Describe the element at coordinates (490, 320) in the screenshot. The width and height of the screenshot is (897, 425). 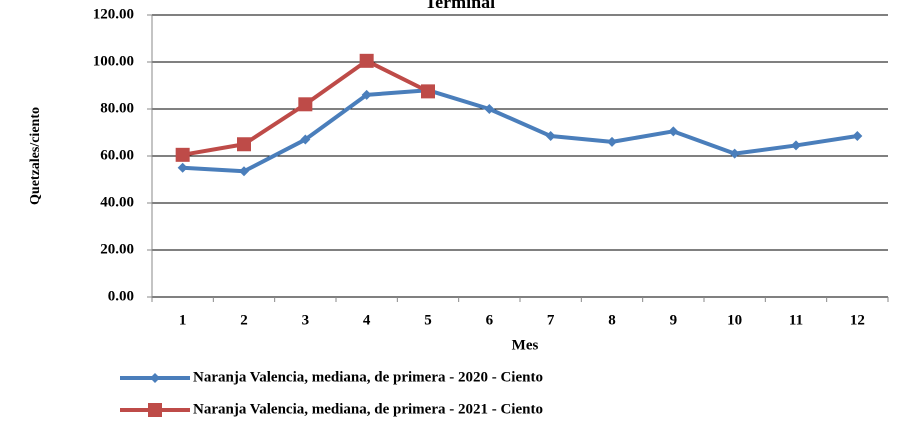
I see `x-tick-label: 6` at that location.